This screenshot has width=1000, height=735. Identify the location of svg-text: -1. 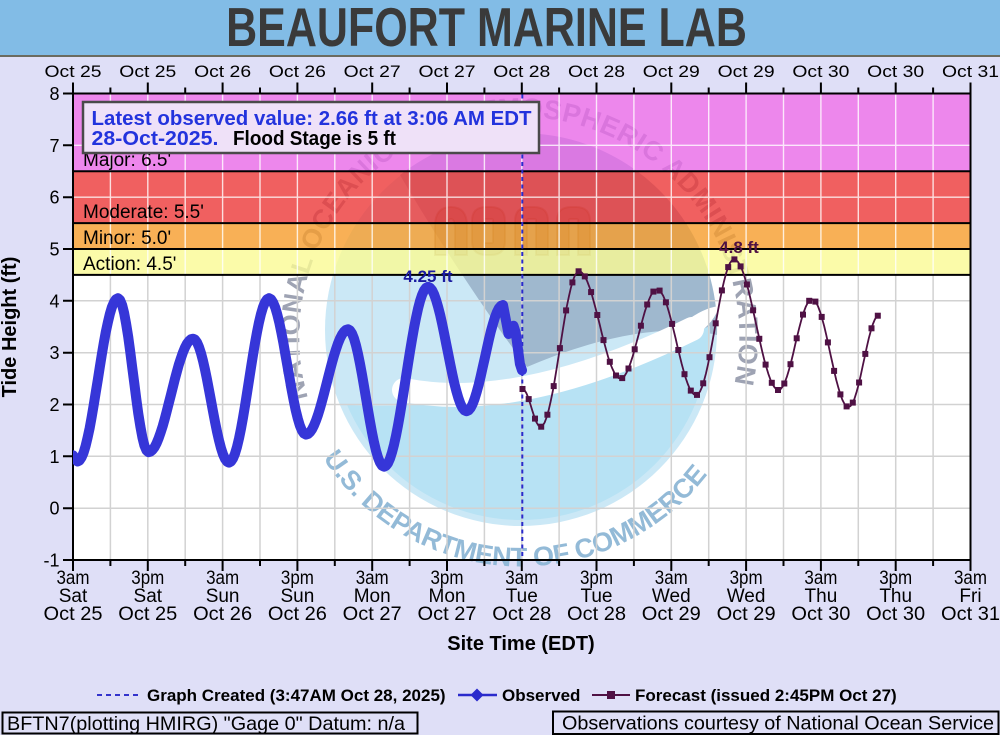
(51, 561).